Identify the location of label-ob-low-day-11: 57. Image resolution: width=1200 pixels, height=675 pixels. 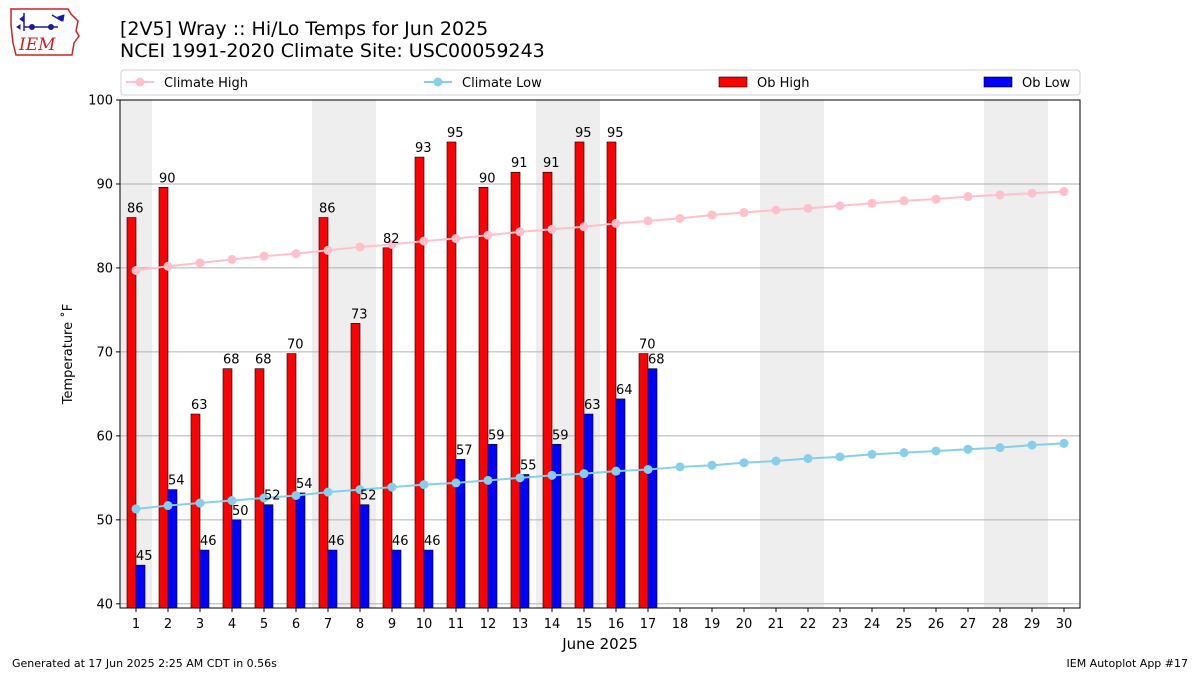
(464, 450).